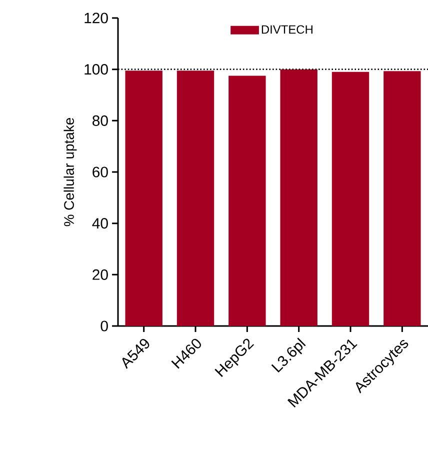 Image resolution: width=428 pixels, height=471 pixels. What do you see at coordinates (96, 18) in the screenshot?
I see `y-tick-label: 120` at bounding box center [96, 18].